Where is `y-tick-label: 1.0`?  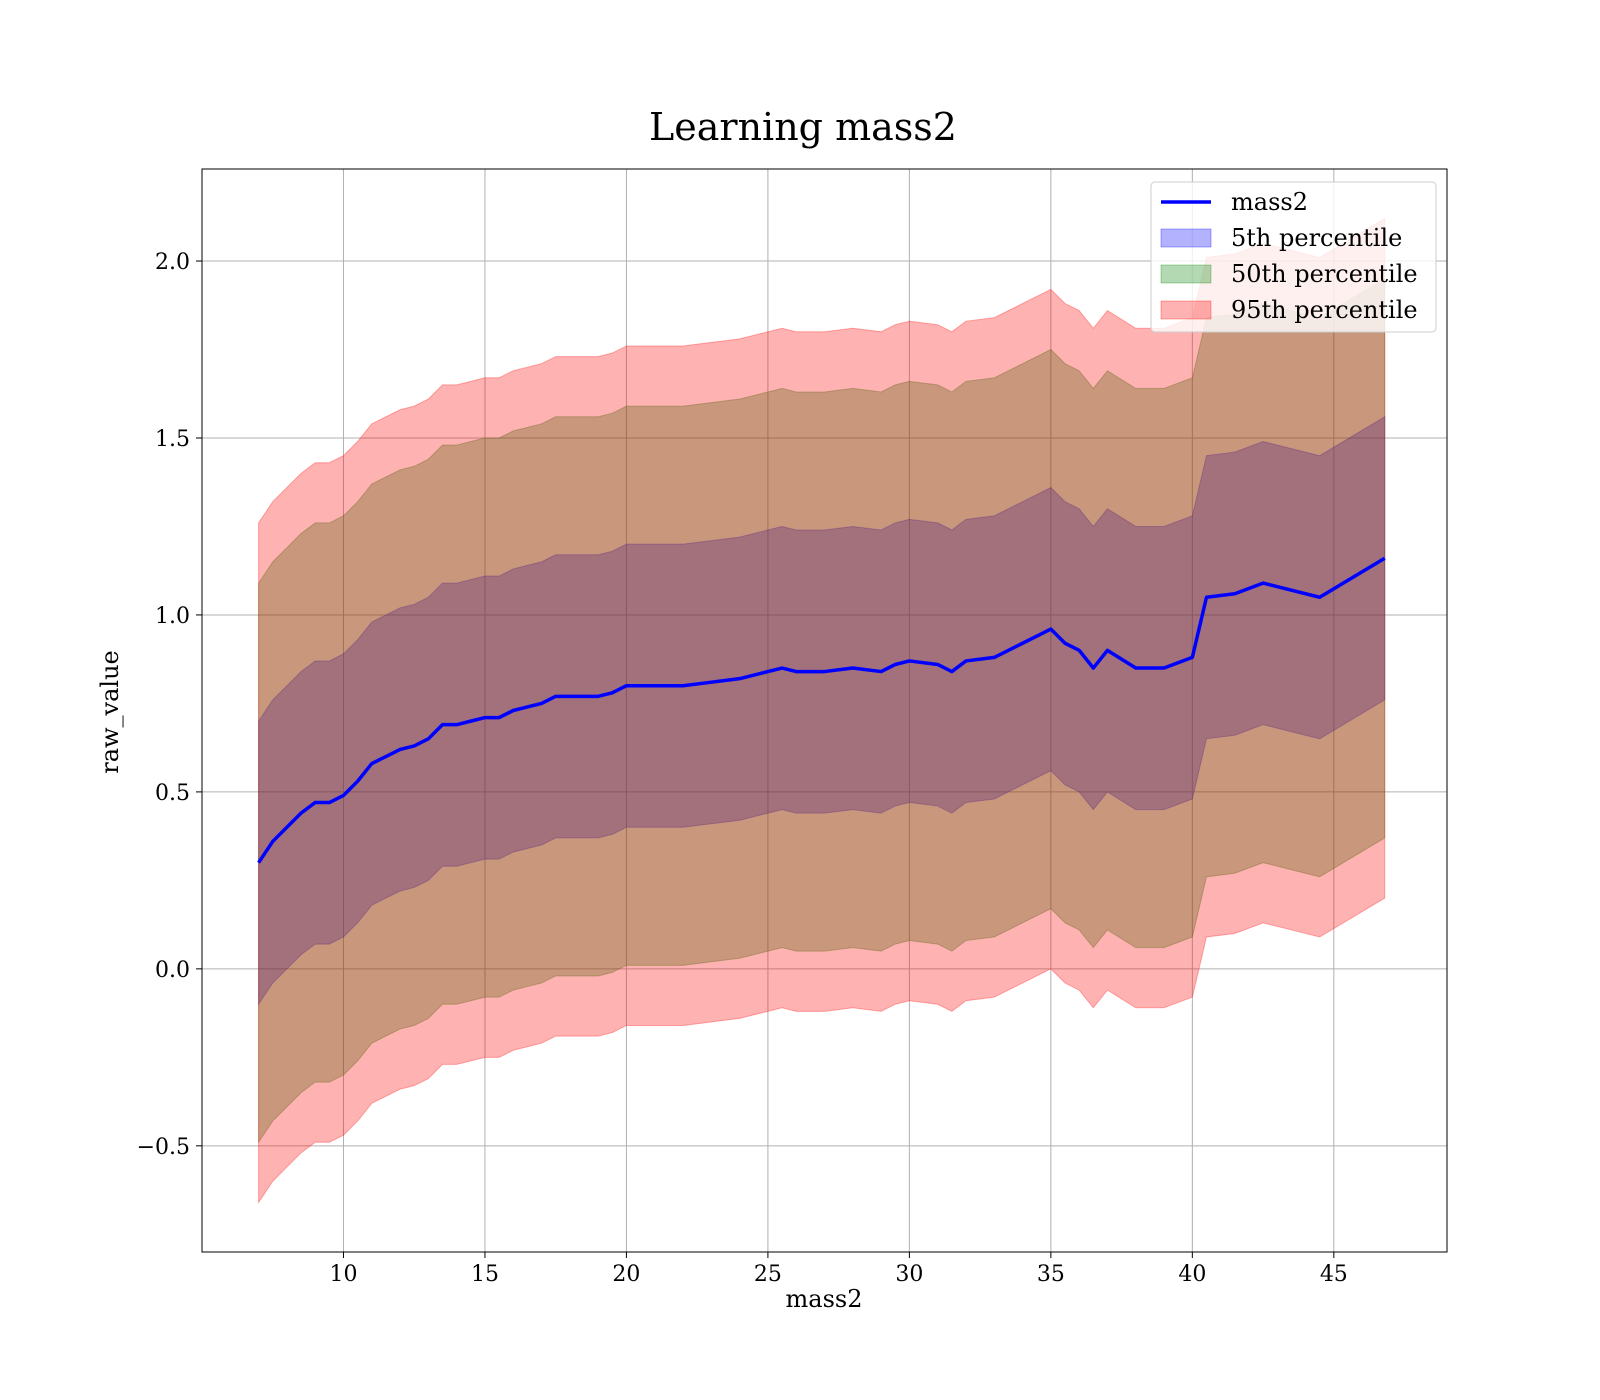
y-tick-label: 1.0 is located at coordinates (172, 616).